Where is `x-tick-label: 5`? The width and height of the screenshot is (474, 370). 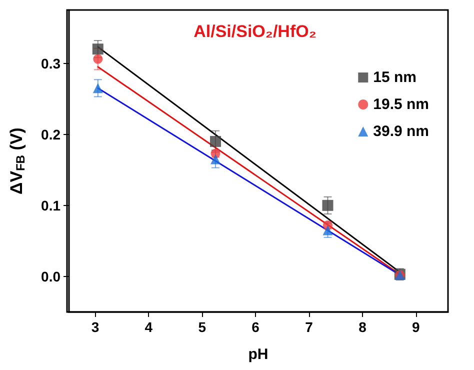
x-tick-label: 5 is located at coordinates (202, 327).